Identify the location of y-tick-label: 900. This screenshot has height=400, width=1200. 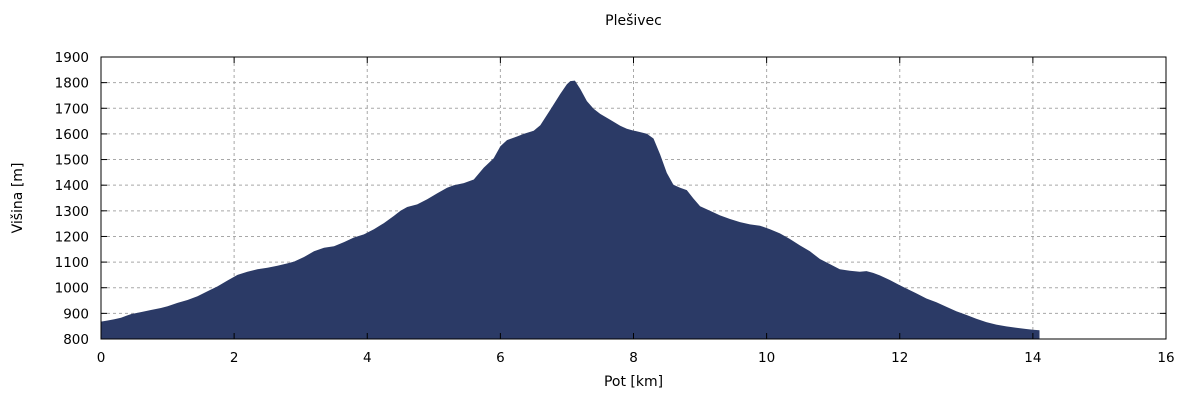
(76, 314).